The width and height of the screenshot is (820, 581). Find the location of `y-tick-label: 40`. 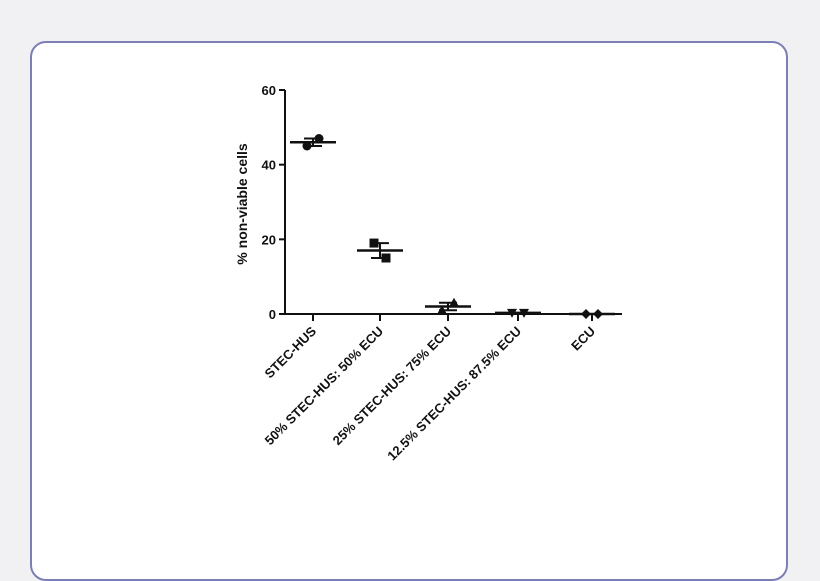

y-tick-label: 40 is located at coordinates (269, 165).